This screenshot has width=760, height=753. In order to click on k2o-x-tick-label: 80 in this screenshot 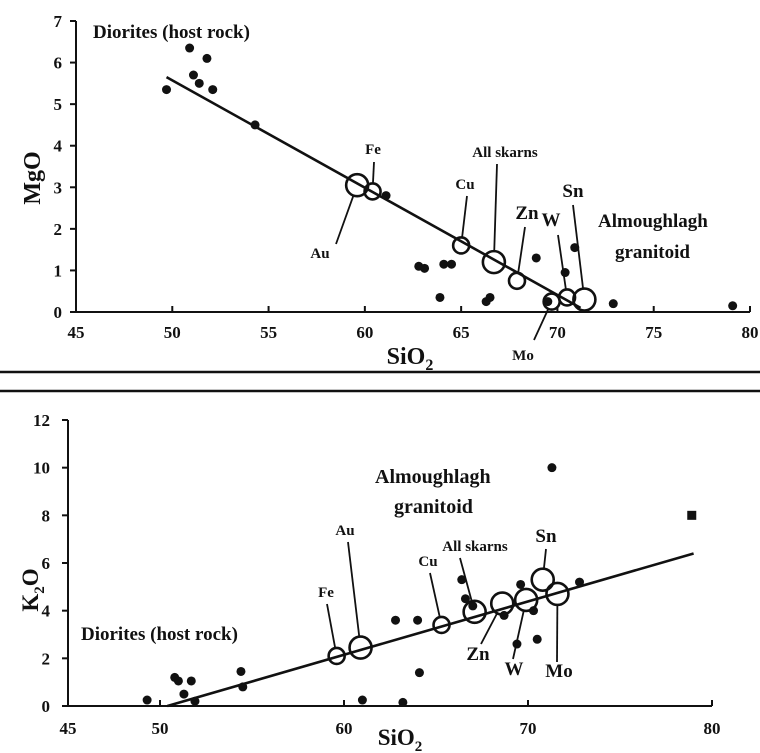, I will do `click(712, 728)`.